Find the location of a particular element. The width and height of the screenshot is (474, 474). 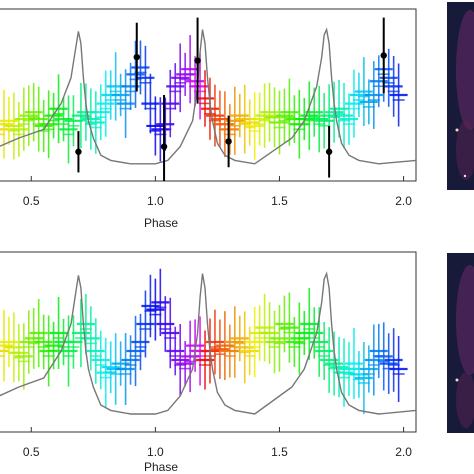

top-x-axis-label: Phase is located at coordinates (161, 223).